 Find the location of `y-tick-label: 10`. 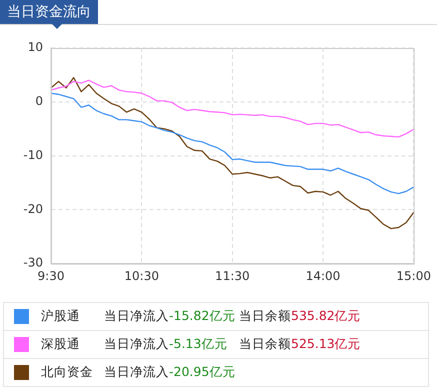

y-tick-label: 10 is located at coordinates (35, 47).